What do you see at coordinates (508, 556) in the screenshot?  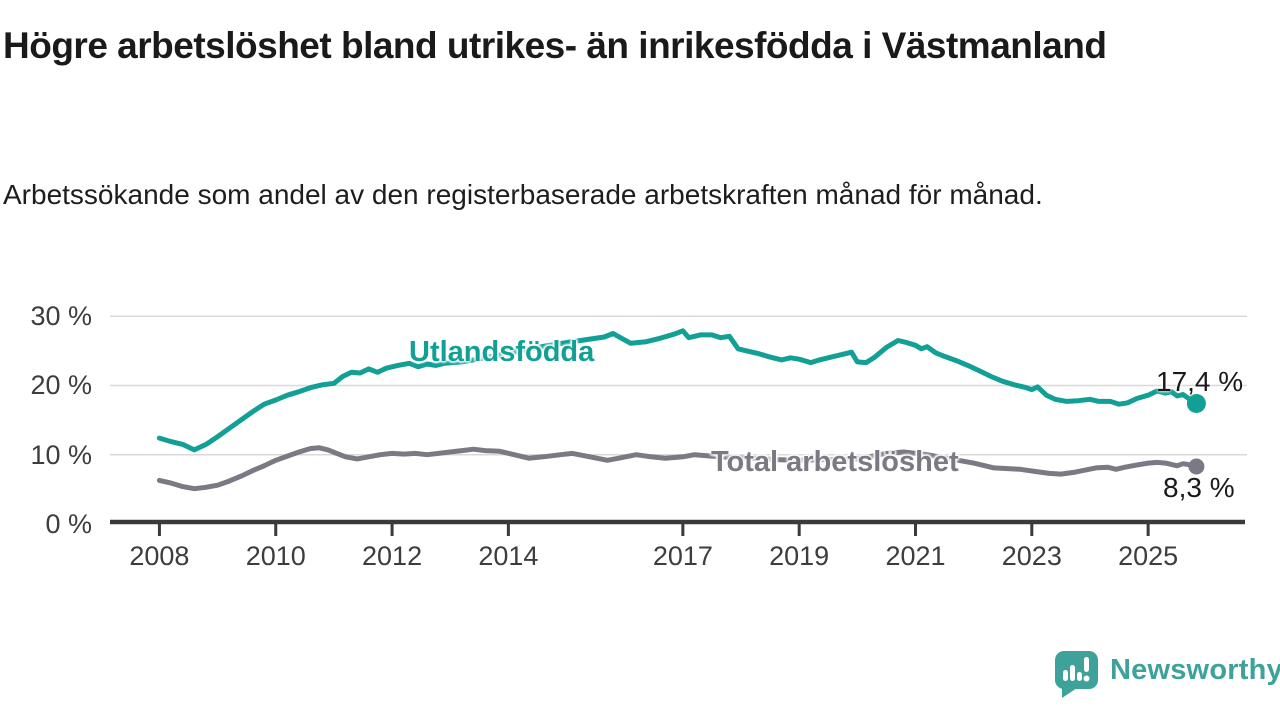 I see `x-axis-tick-label: 2014` at bounding box center [508, 556].